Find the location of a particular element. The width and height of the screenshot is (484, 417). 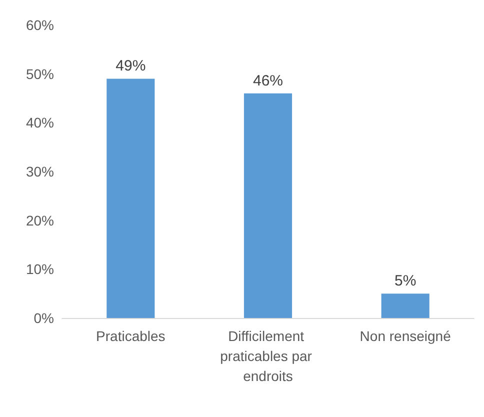

data-label: 5% is located at coordinates (405, 281).